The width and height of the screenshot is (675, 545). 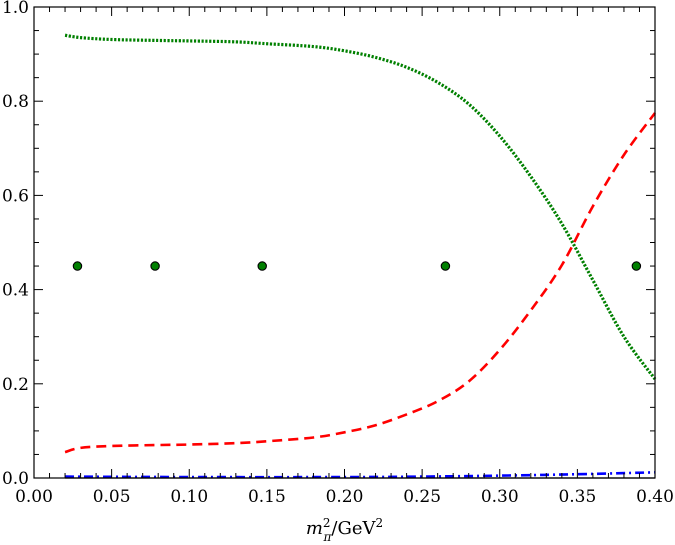 I want to click on y-tick-label-2: 0.4, so click(x=15, y=291).